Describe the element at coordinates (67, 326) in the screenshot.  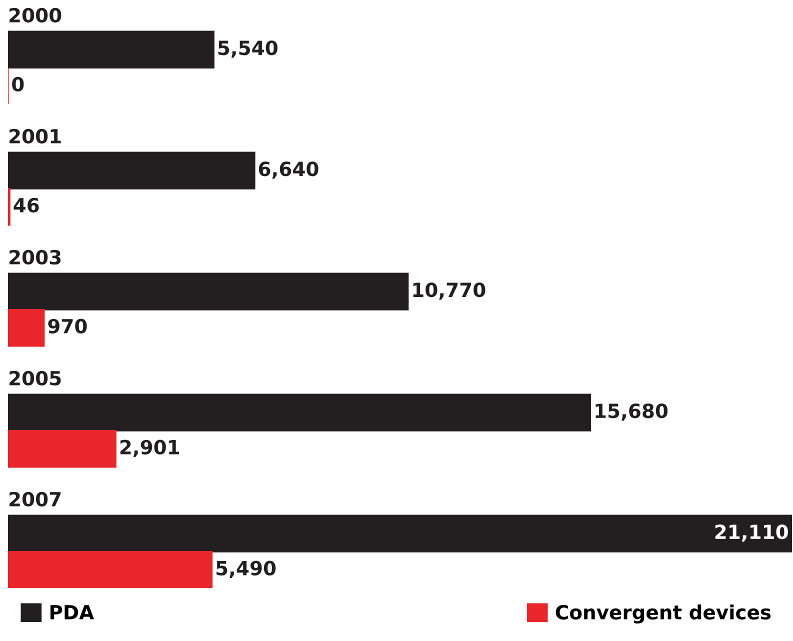
I see `data-label: 970` at that location.